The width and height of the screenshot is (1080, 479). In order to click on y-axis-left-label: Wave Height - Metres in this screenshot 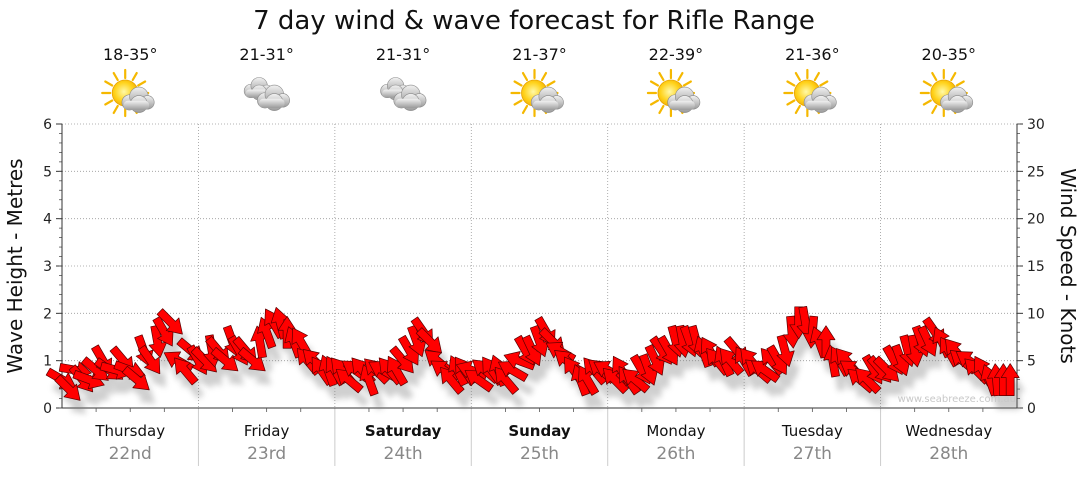, I will do `click(15, 265)`.